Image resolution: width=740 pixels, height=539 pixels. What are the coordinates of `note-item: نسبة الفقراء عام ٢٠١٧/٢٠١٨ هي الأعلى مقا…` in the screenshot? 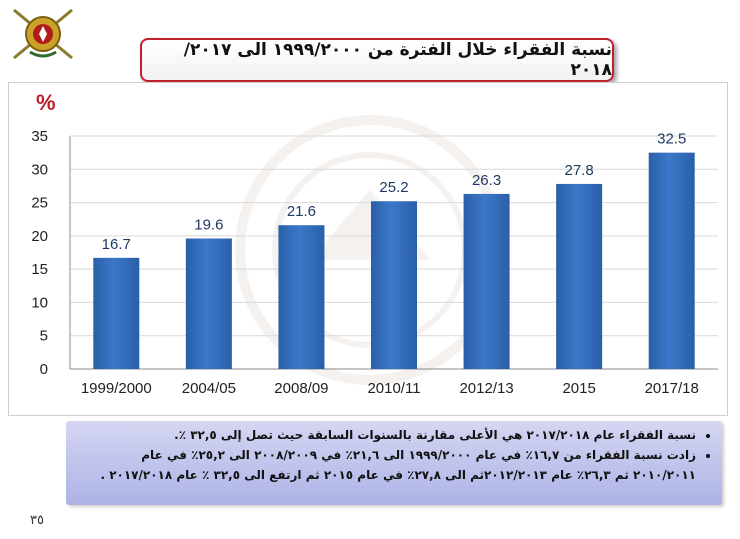 It's located at (386, 435).